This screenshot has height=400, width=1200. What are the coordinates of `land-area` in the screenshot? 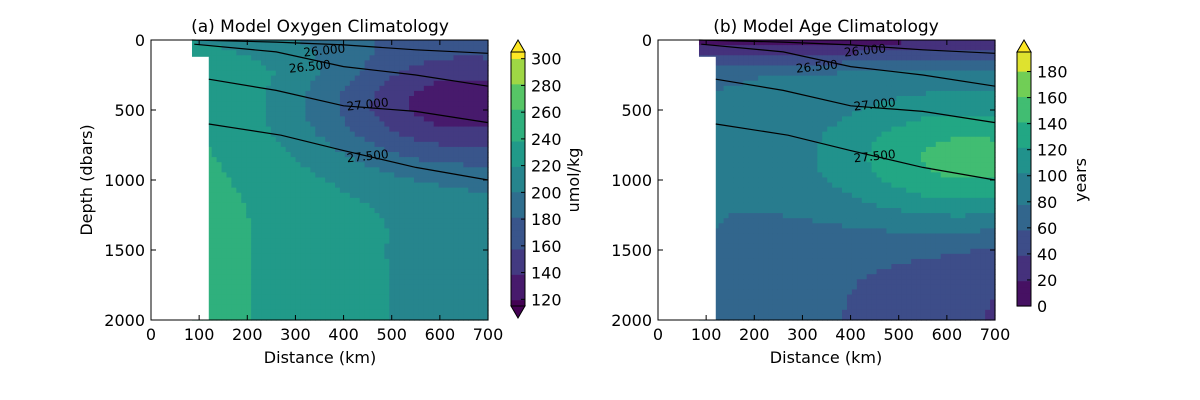 It's located at (171, 180).